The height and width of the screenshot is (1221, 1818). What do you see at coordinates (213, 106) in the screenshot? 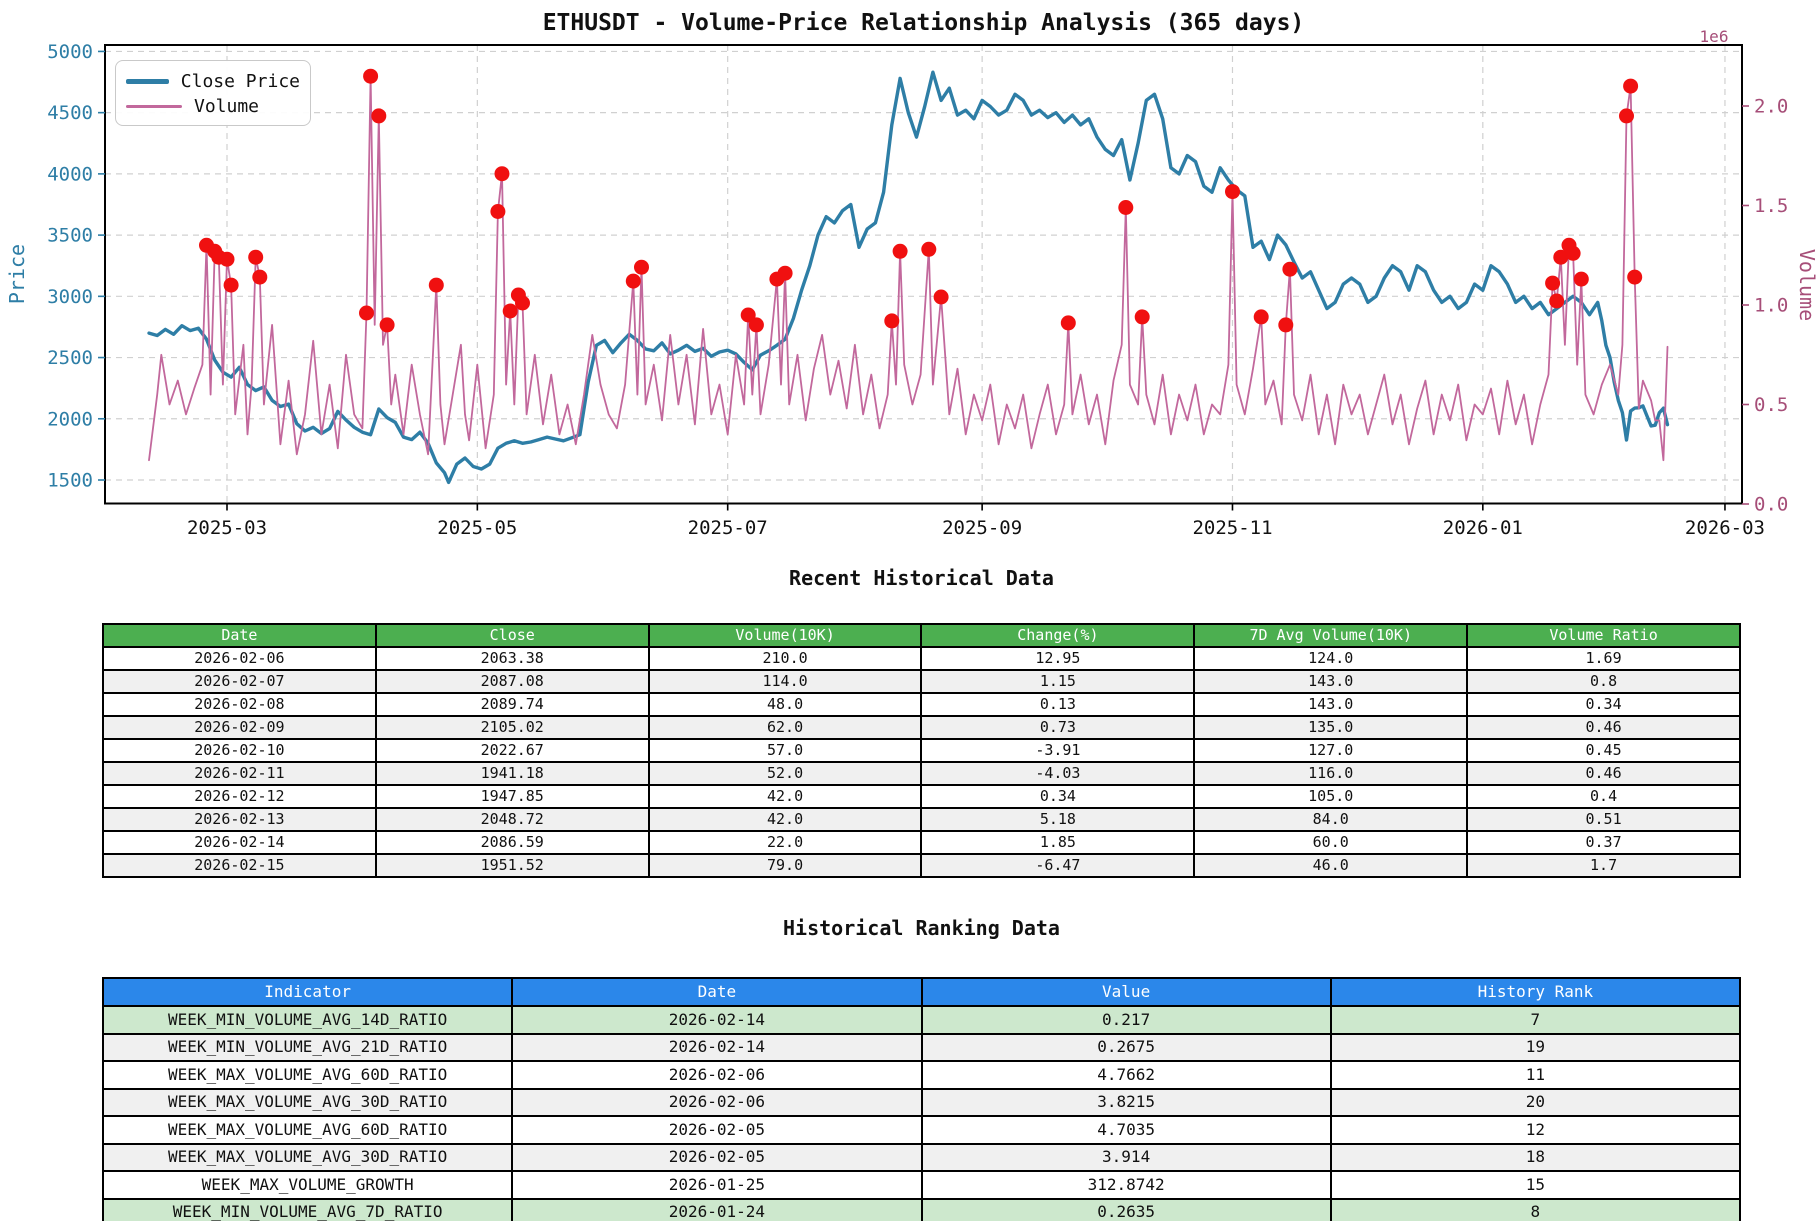
I see `legend-entry-volume: Volume` at bounding box center [213, 106].